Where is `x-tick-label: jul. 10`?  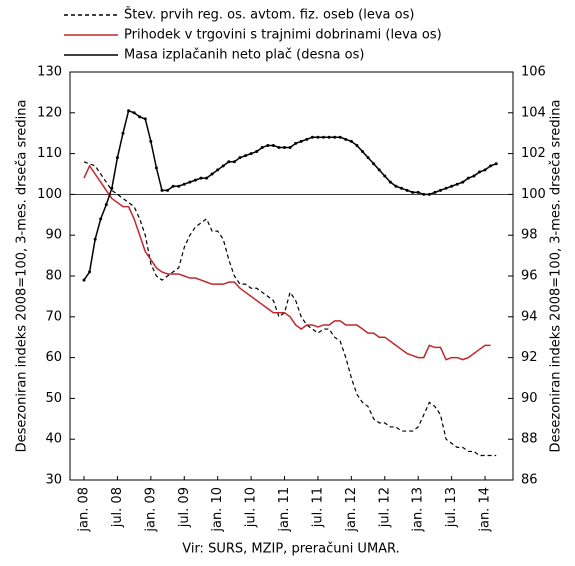
x-tick-label: jul. 10 is located at coordinates (251, 507).